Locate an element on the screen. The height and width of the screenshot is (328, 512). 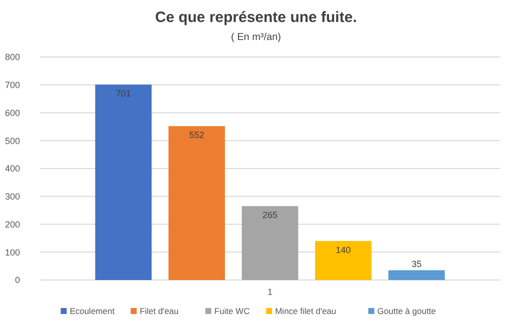
data-label: 701 is located at coordinates (123, 93).